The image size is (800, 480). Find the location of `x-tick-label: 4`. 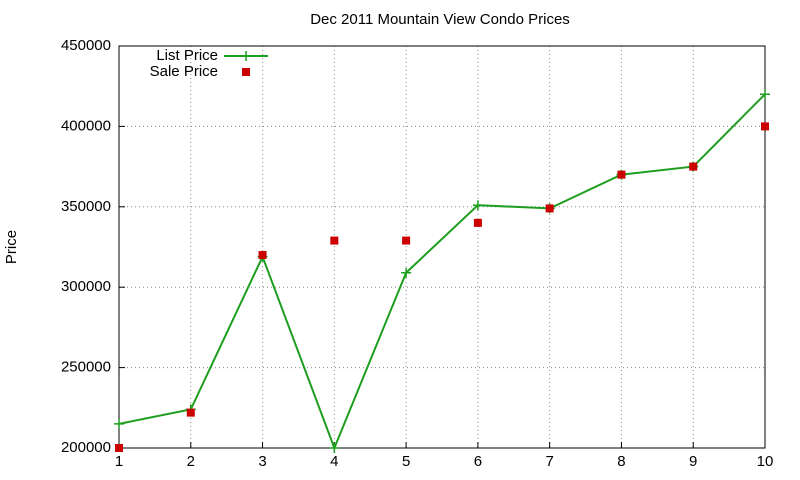

x-tick-label: 4 is located at coordinates (334, 461).